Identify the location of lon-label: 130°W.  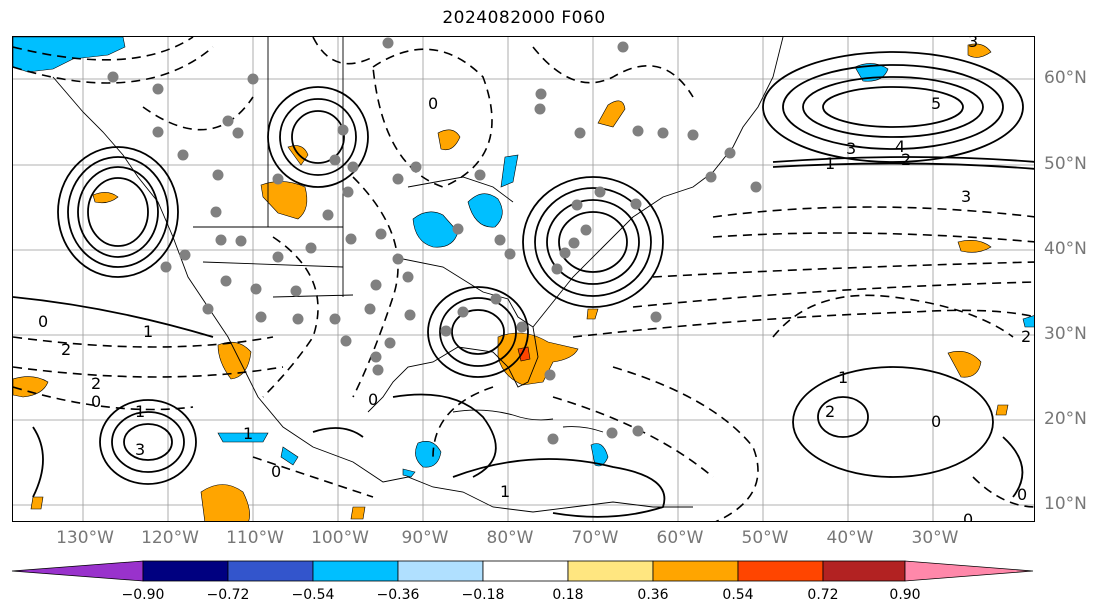
(85, 538).